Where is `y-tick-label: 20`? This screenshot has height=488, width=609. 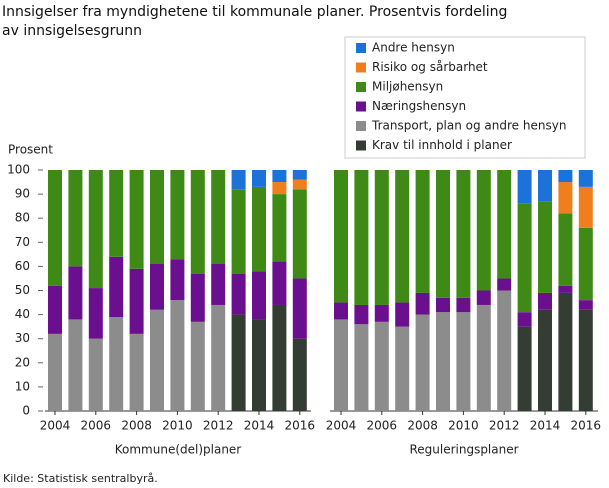
y-tick-label: 20 is located at coordinates (22, 362).